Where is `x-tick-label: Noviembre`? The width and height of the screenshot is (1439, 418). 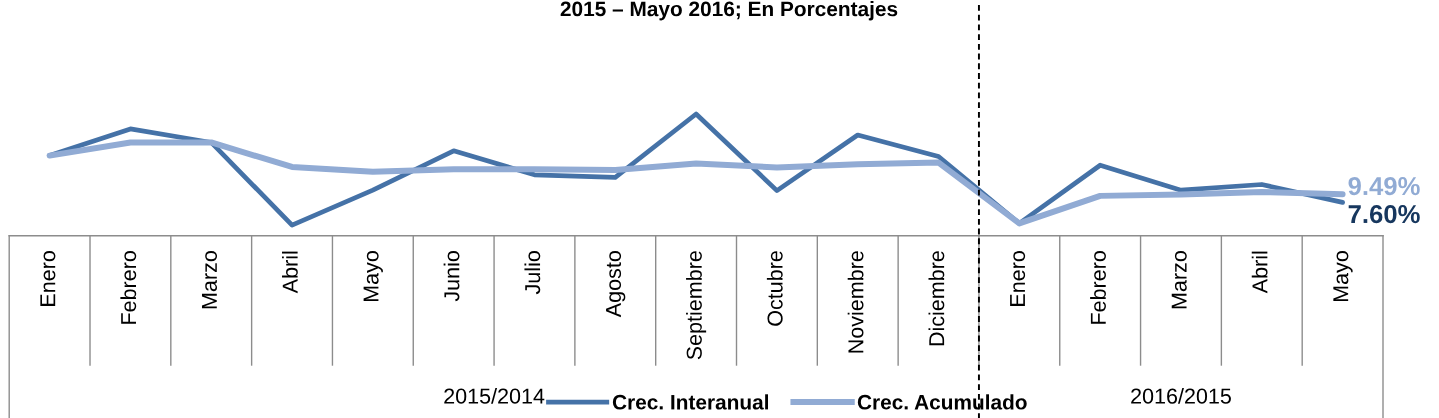 x-tick-label: Noviembre is located at coordinates (855, 302).